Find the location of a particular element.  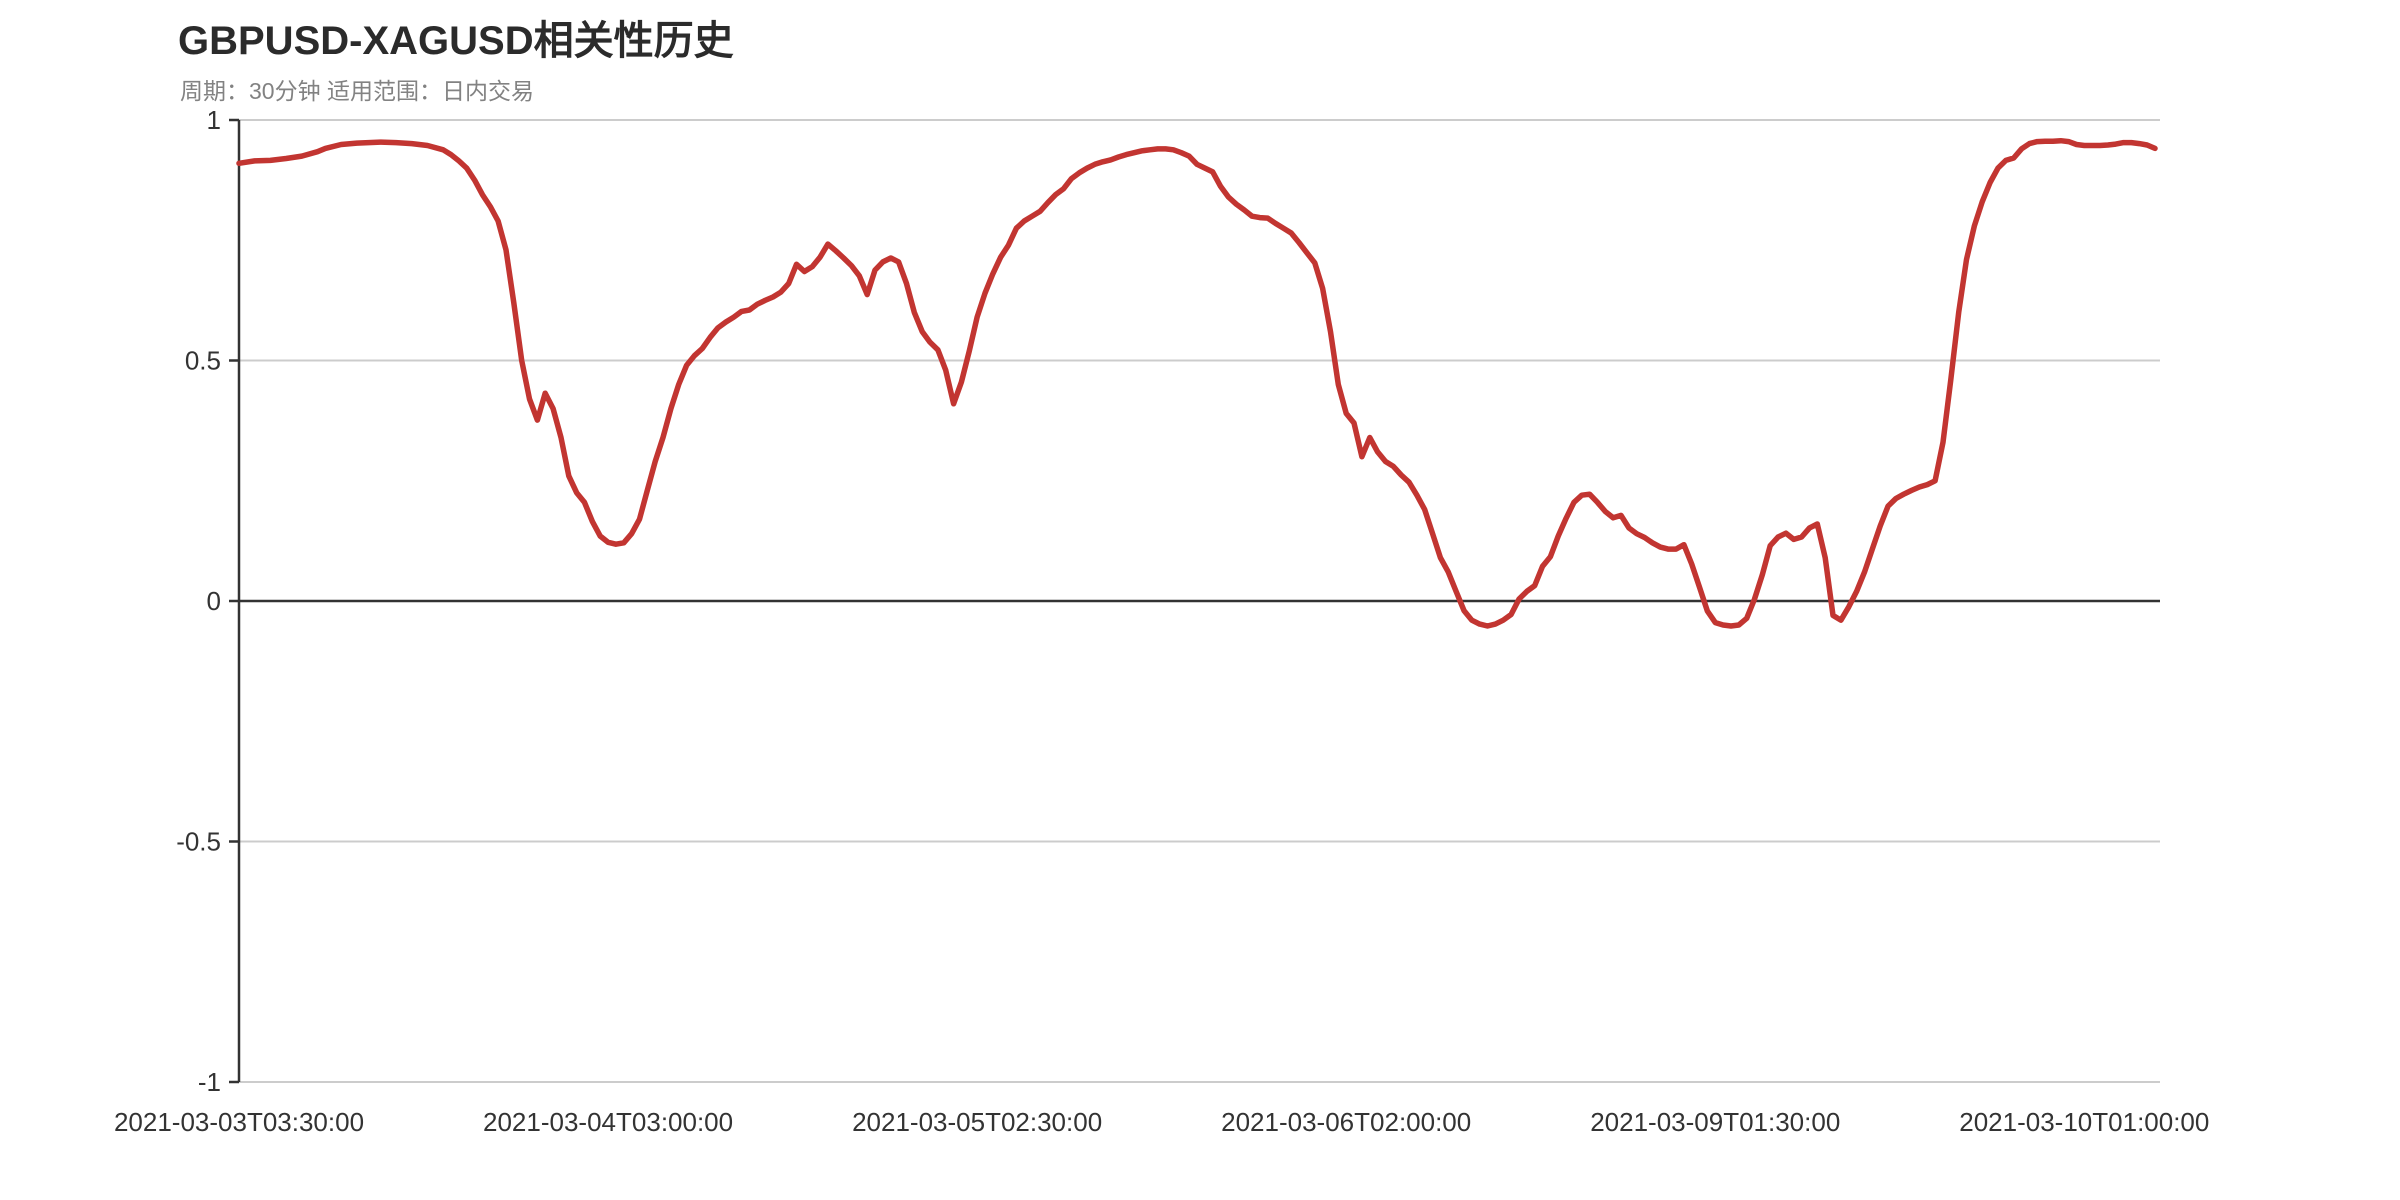

x-axis-label: 2021-03-09T01:30:00 is located at coordinates (1715, 1122).